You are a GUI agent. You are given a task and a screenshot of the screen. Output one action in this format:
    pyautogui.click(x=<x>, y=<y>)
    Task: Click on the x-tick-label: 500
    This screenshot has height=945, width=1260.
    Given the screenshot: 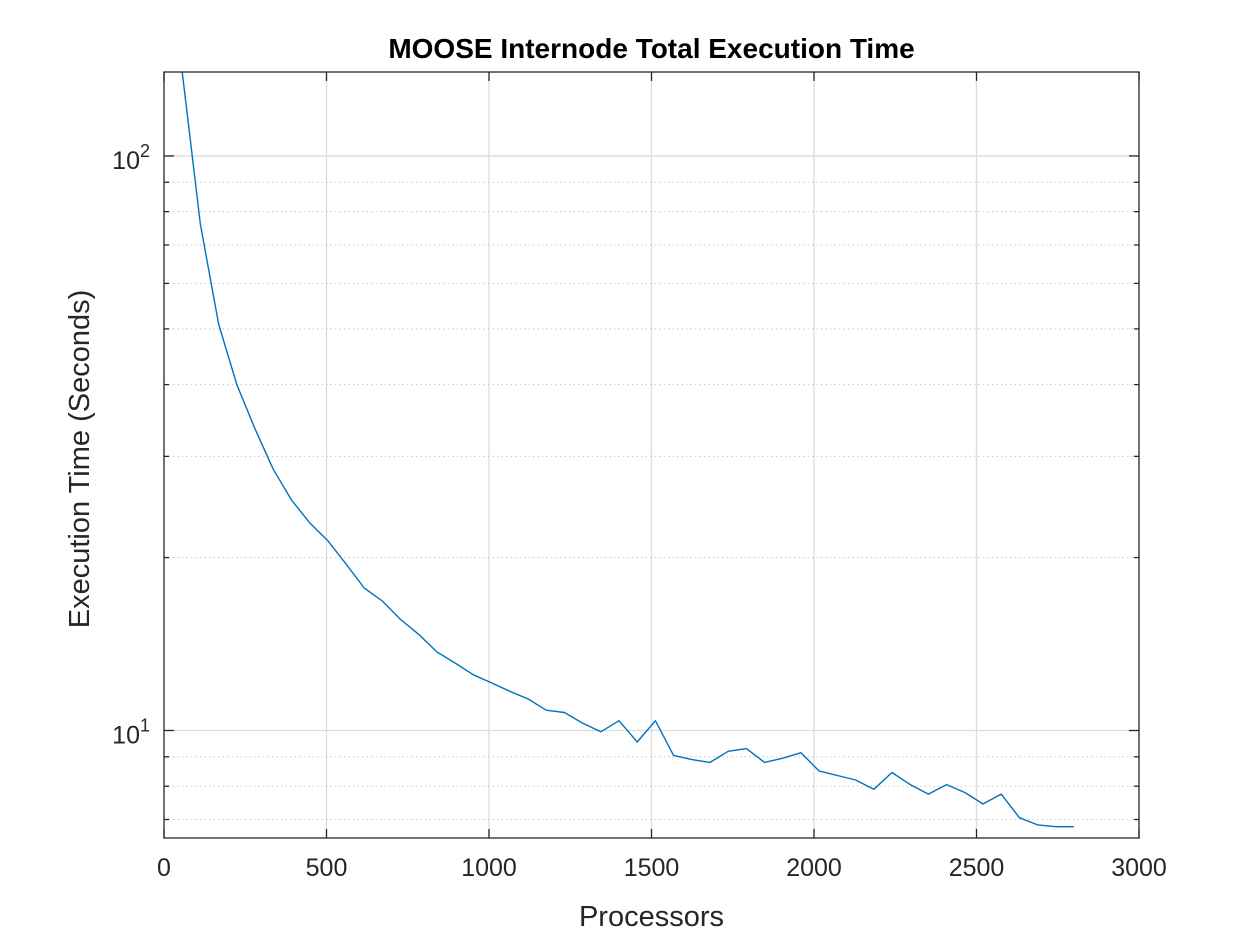 What is the action you would take?
    pyautogui.click(x=327, y=868)
    